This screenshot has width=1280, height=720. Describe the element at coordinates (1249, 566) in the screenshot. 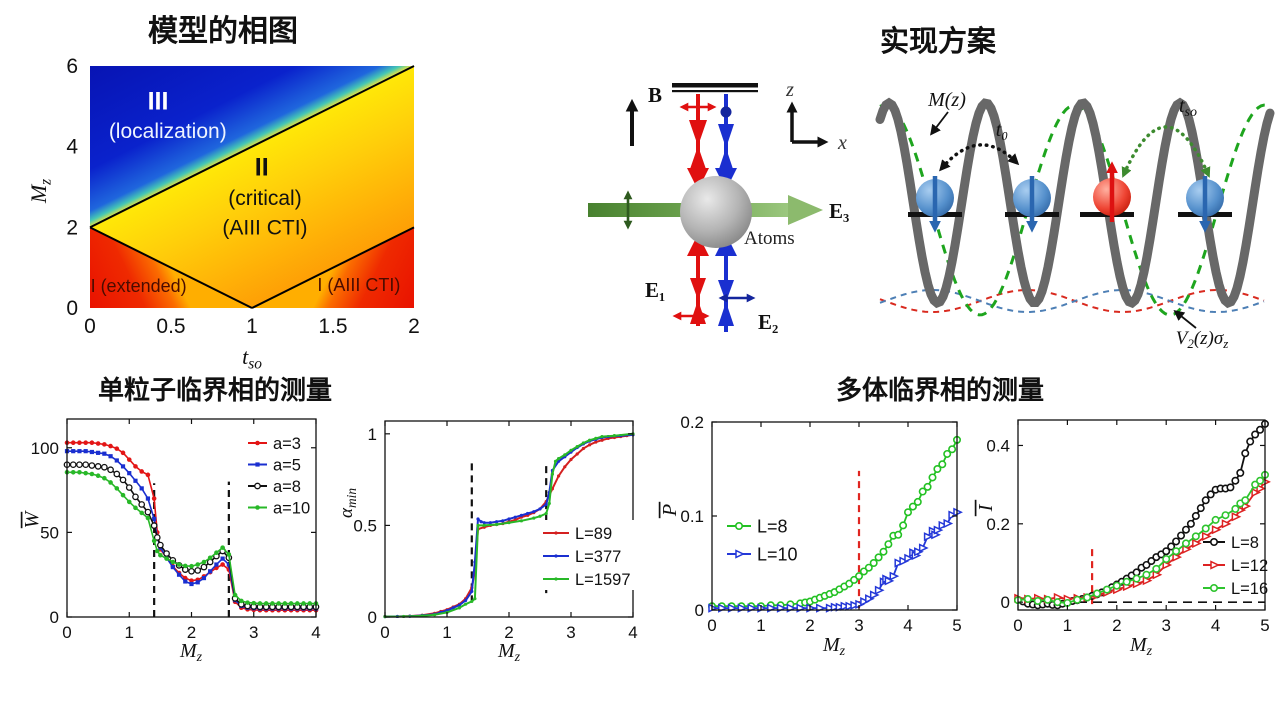

I see `svg-text: L=12` at that location.